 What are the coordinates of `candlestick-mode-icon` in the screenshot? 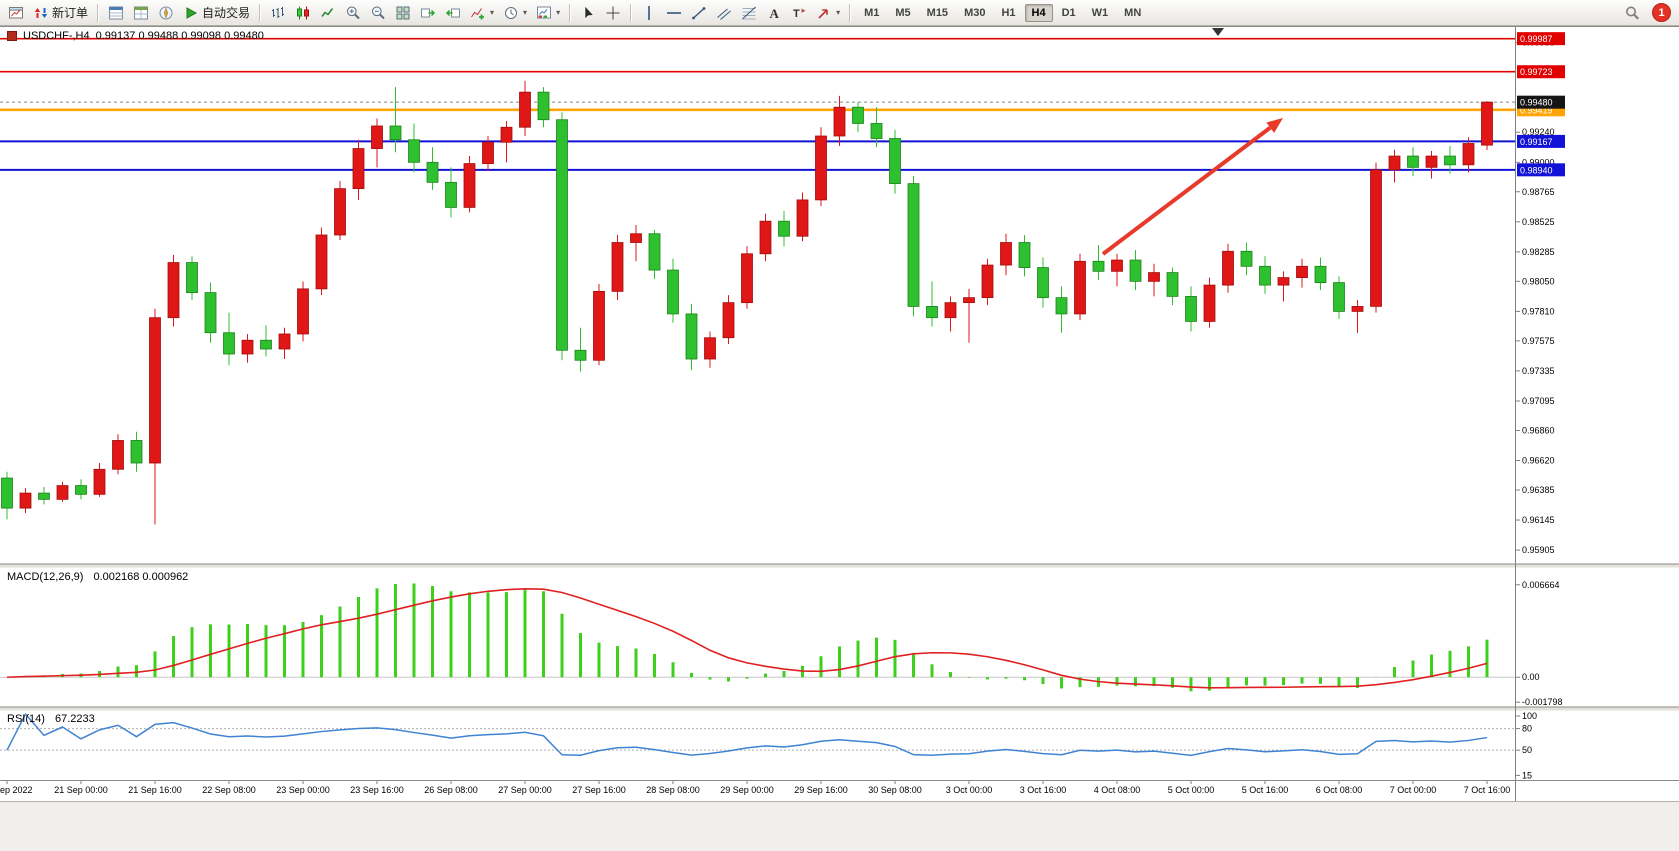 It's located at (303, 13).